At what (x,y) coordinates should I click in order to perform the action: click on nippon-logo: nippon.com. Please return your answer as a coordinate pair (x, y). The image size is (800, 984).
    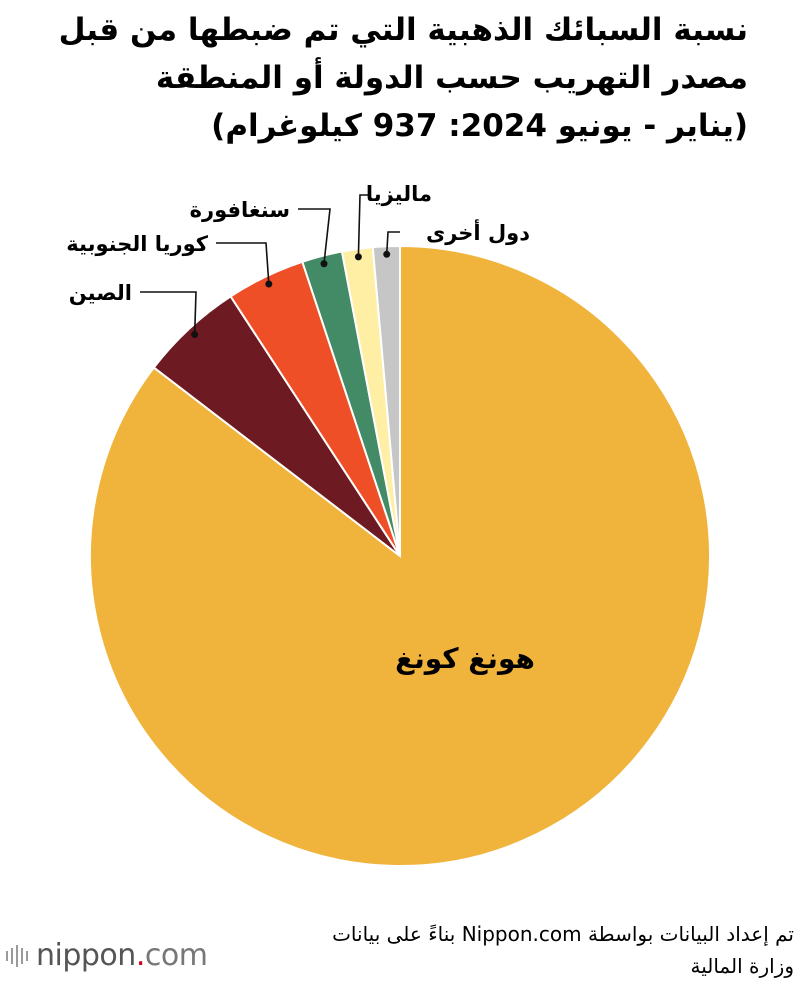
    Looking at the image, I should click on (107, 955).